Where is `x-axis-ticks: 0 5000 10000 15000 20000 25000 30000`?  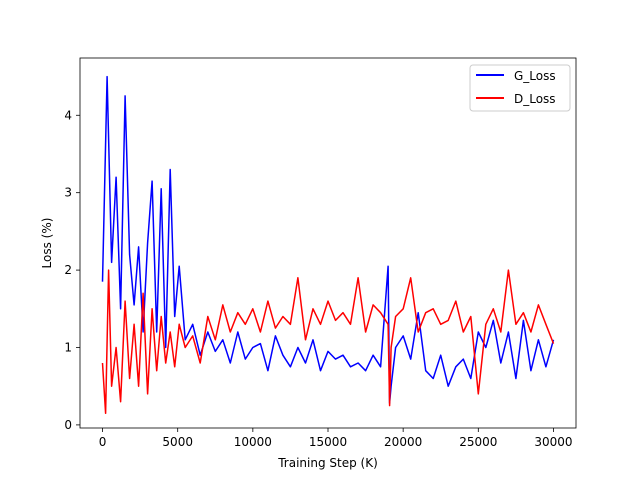
x-axis-ticks: 0 5000 10000 15000 20000 25000 30000 is located at coordinates (336, 438).